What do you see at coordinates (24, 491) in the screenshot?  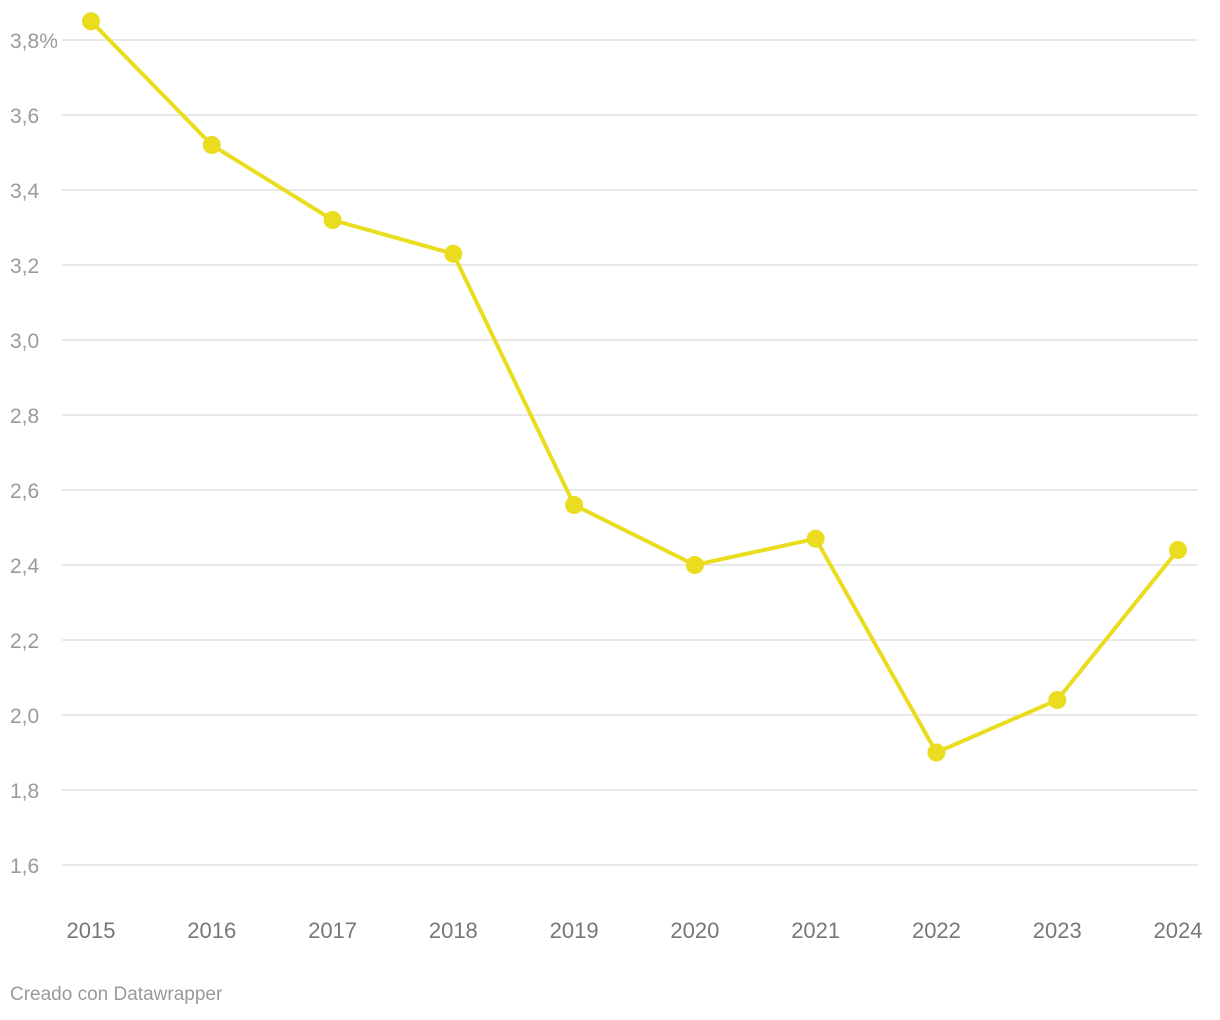 I see `y-tick-label: 2,6` at bounding box center [24, 491].